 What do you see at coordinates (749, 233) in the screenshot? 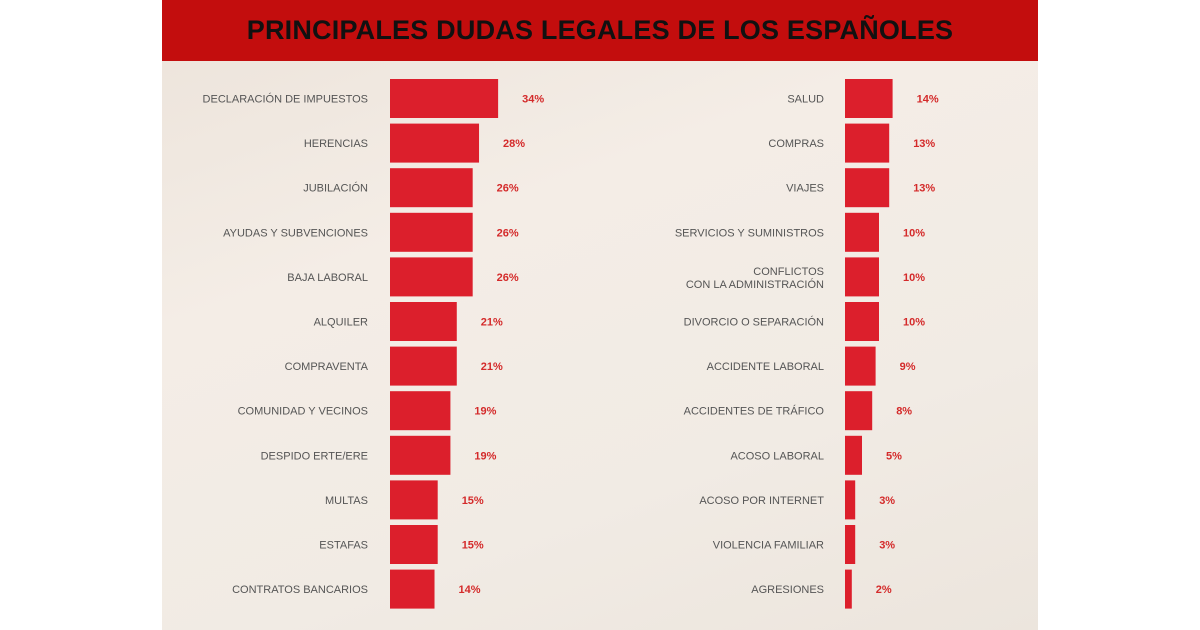
I see `right-category-label-3: SERVICIOS Y SUMINISTROS` at bounding box center [749, 233].